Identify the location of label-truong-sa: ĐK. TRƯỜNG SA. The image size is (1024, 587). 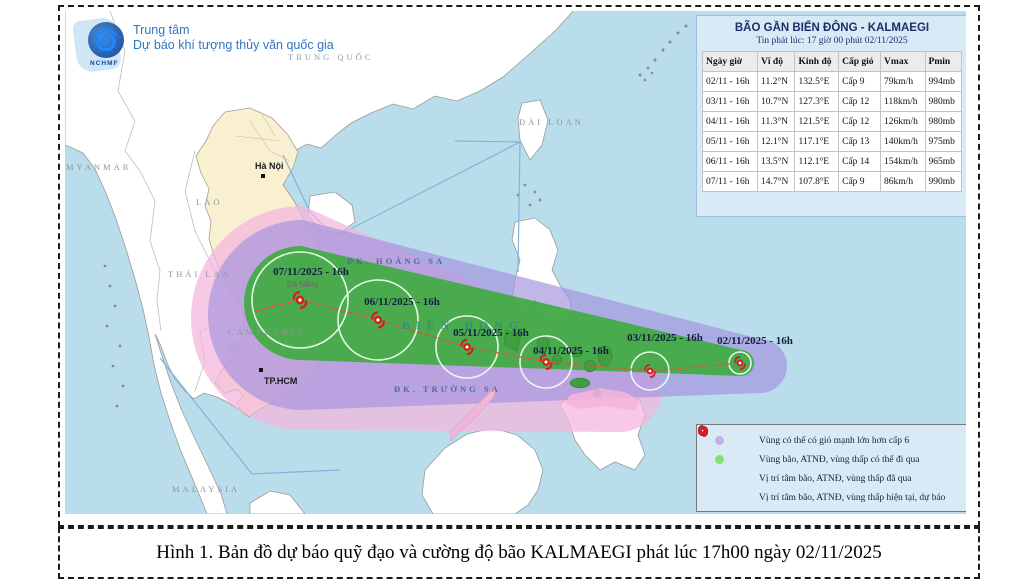
(447, 389).